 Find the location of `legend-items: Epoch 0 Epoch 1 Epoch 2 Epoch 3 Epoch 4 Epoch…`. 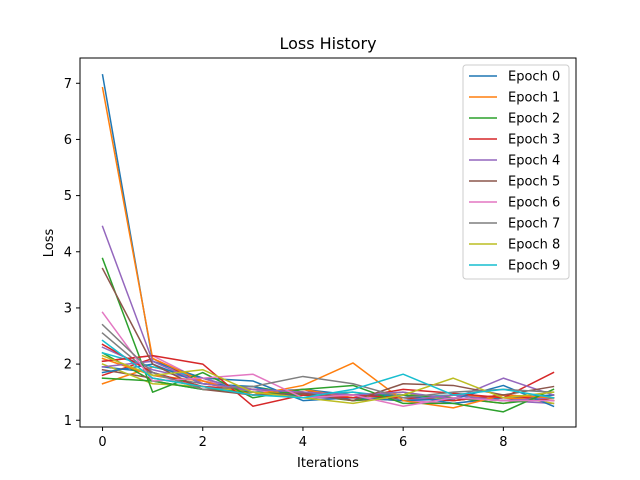

legend-items: Epoch 0 Epoch 1 Epoch 2 Epoch 3 Epoch 4 Epoch… is located at coordinates (514, 172).